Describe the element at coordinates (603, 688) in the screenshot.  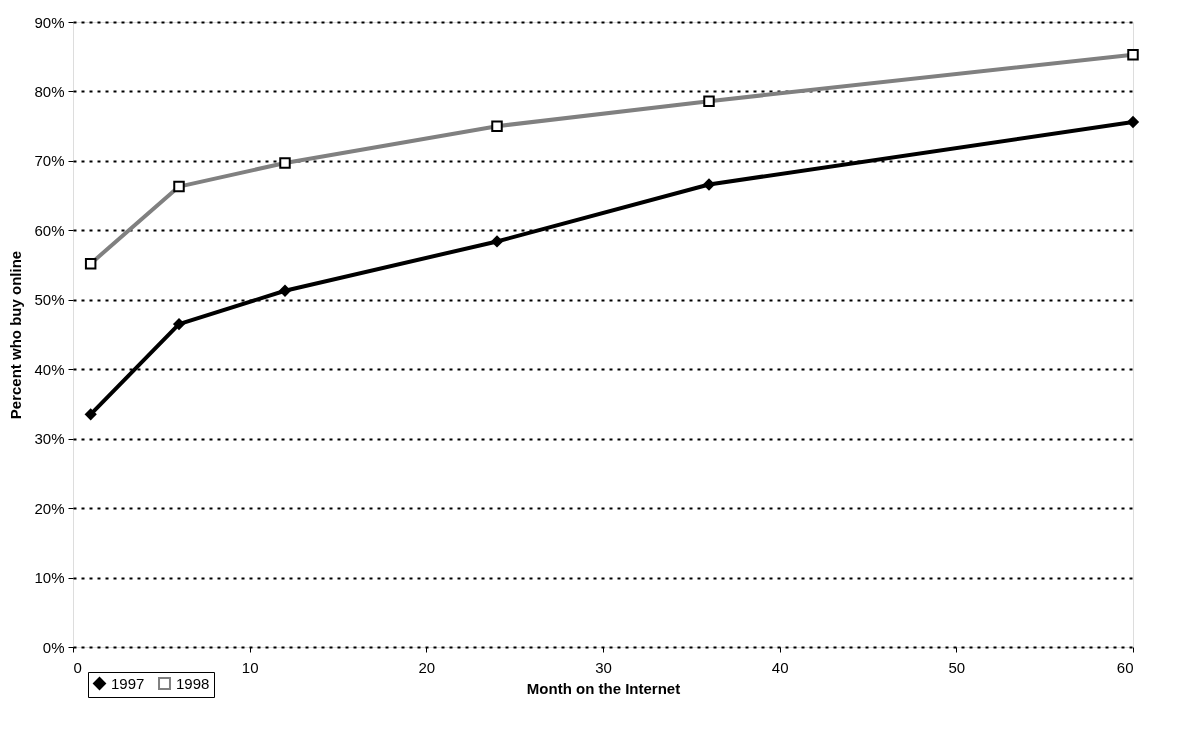
I see `x-axis-title: Month on the Internet` at that location.